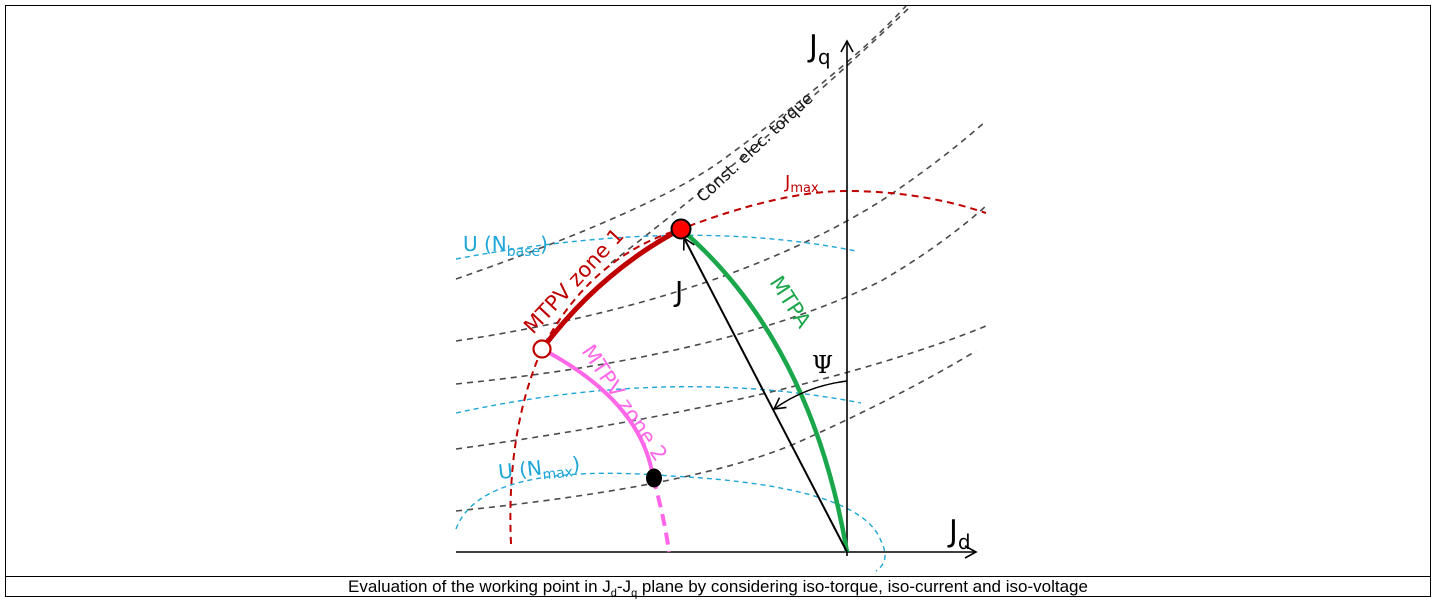 The width and height of the screenshot is (1435, 603). Describe the element at coordinates (819, 49) in the screenshot. I see `jq-axis-label: Jq` at that location.